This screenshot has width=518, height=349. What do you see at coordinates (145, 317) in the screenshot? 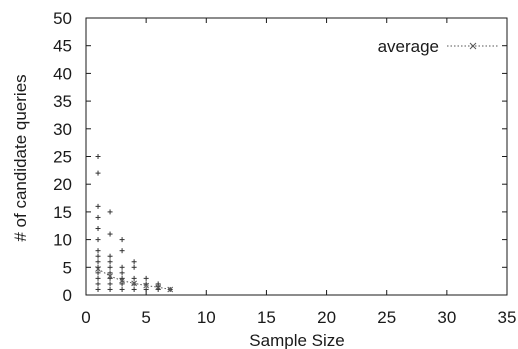
I see `x-tick-label: 5` at bounding box center [145, 317].